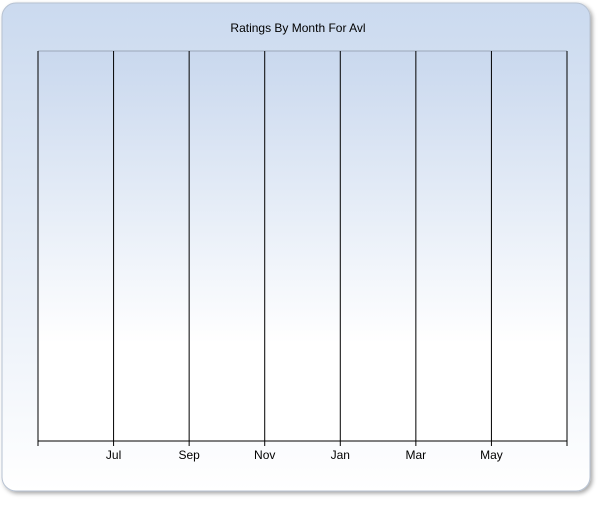 The image size is (600, 505). I want to click on x-tick-label: Sep, so click(189, 455).